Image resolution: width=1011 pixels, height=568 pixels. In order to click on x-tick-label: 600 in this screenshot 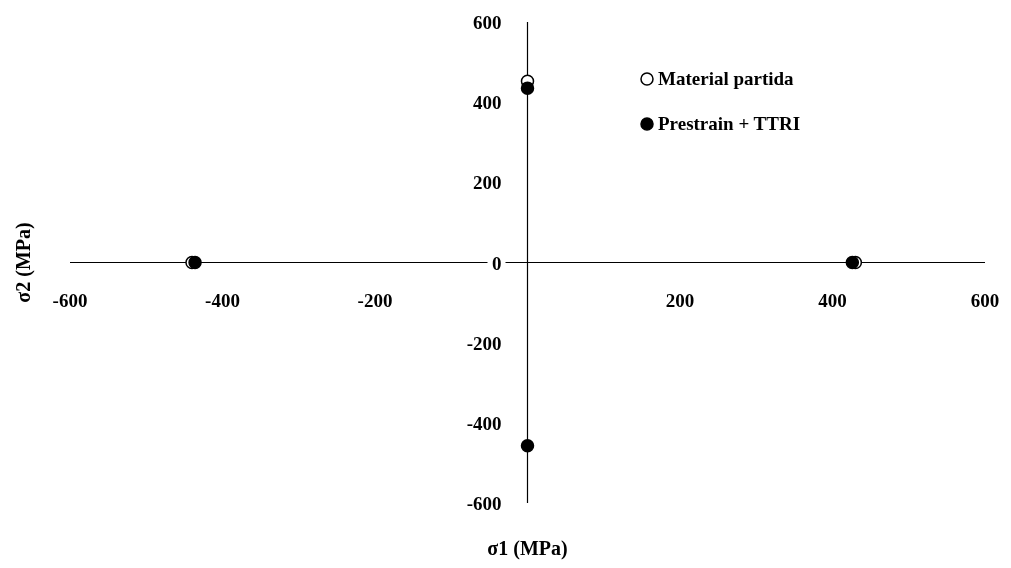, I will do `click(985, 300)`.